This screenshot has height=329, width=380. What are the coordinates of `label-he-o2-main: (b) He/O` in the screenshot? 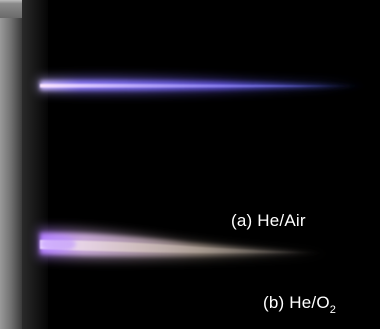 It's located at (296, 302).